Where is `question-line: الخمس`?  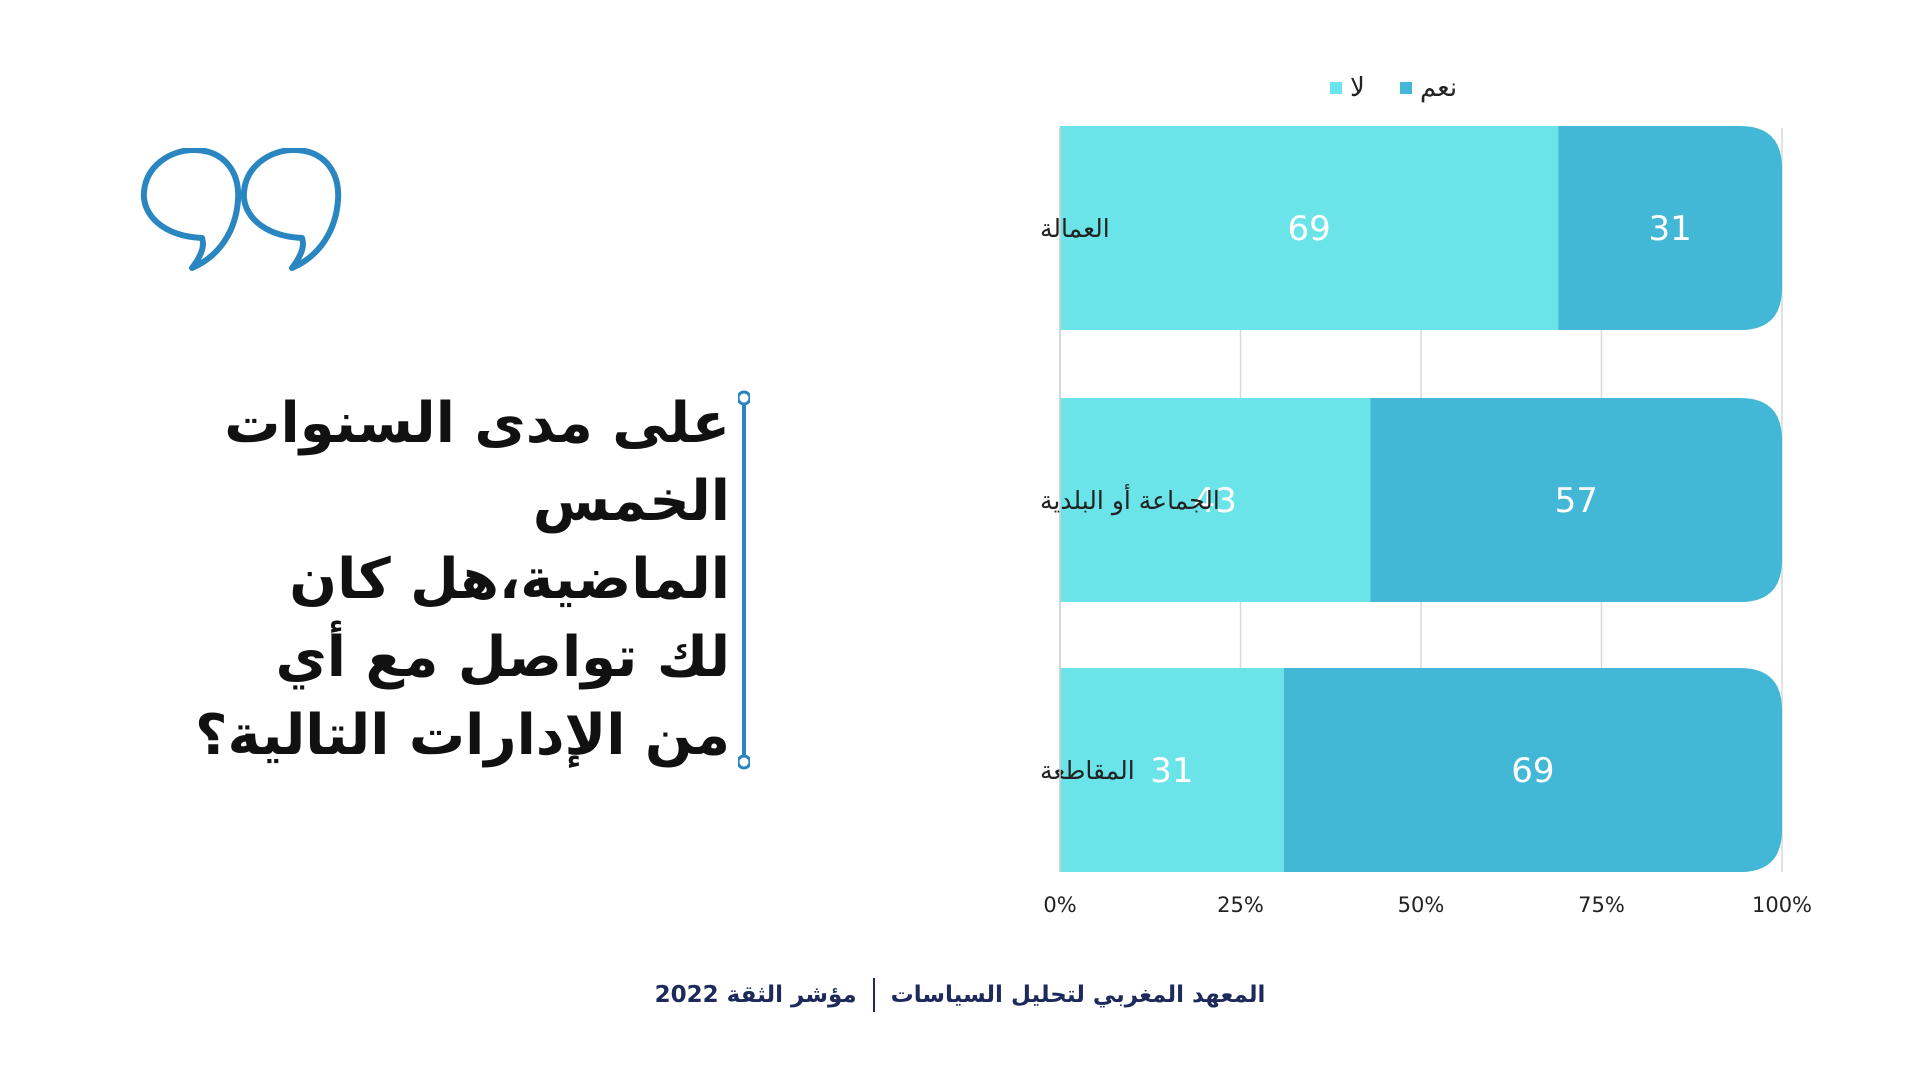 question-line: الخمس is located at coordinates (631, 501).